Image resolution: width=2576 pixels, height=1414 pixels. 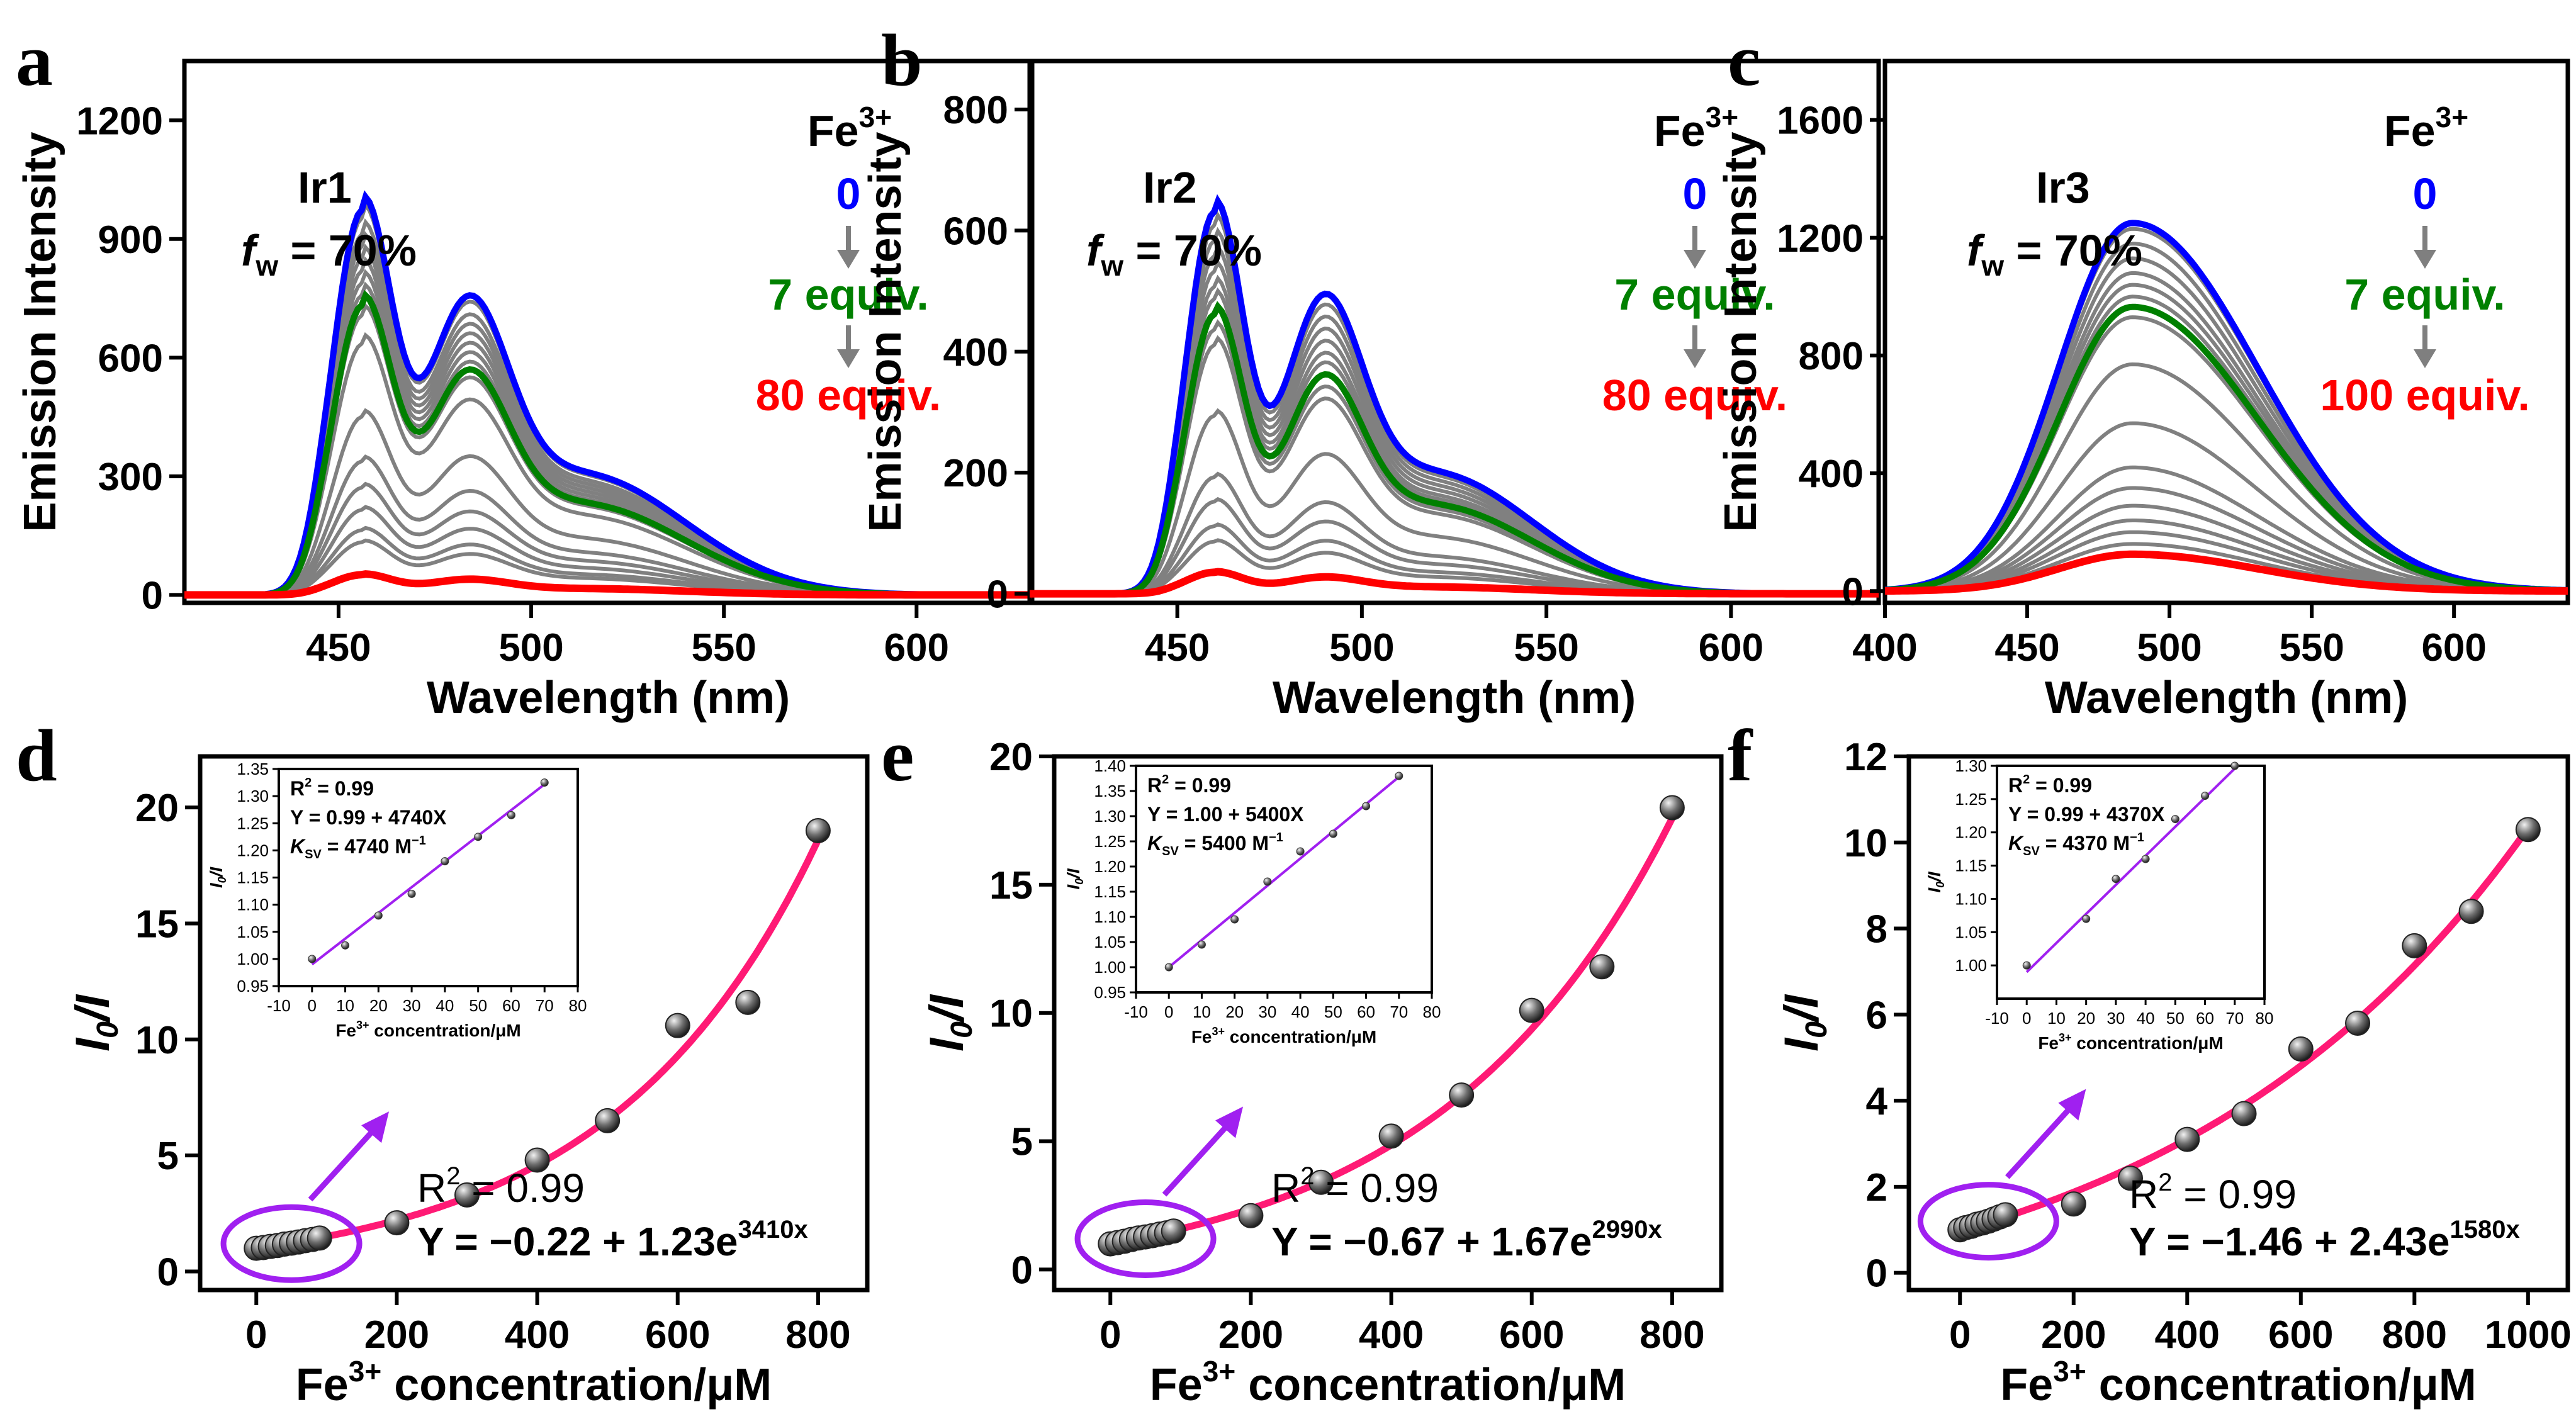 I want to click on inset-xlabel-sup: 3+, so click(x=362, y=1025).